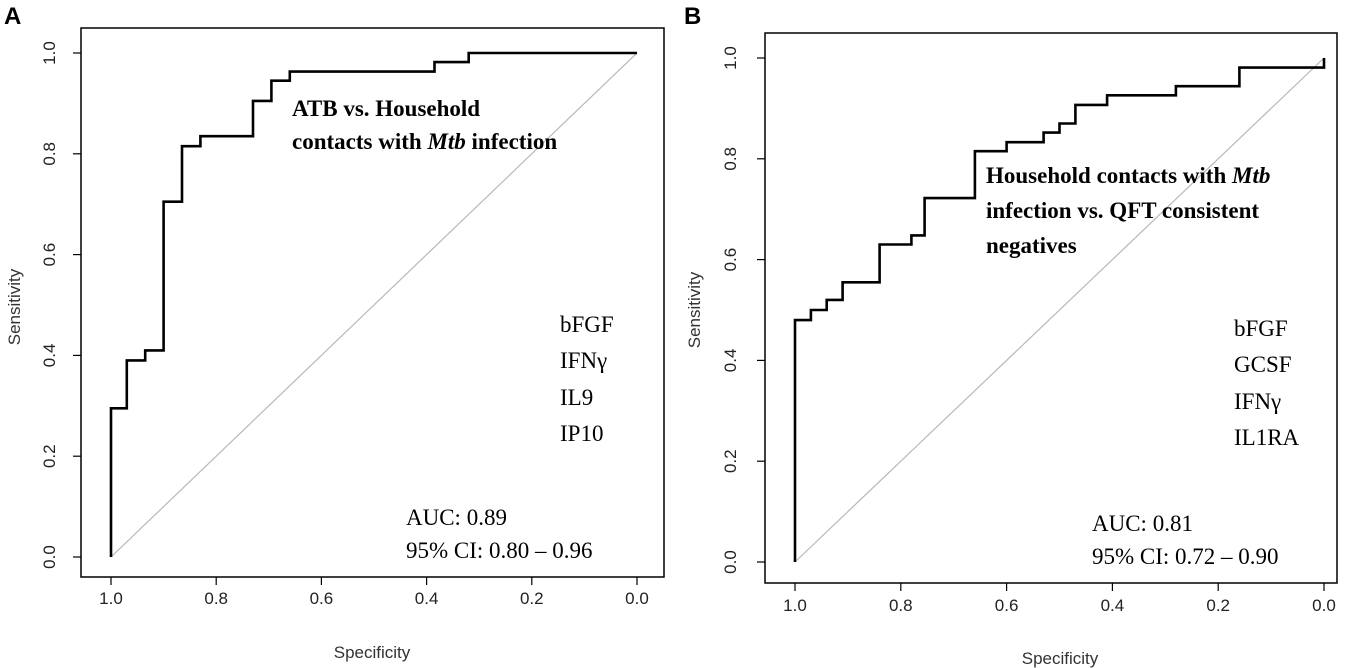 Image resolution: width=1347 pixels, height=668 pixels. What do you see at coordinates (1185, 556) in the screenshot?
I see `ci-label: 95% CI: 0.72 – 0.90` at bounding box center [1185, 556].